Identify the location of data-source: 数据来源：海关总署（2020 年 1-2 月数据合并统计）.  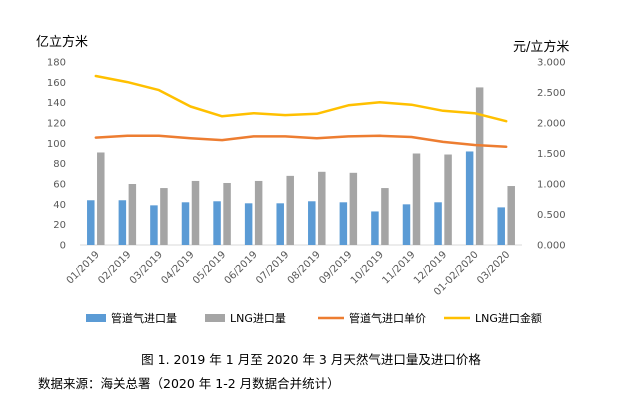
(189, 383).